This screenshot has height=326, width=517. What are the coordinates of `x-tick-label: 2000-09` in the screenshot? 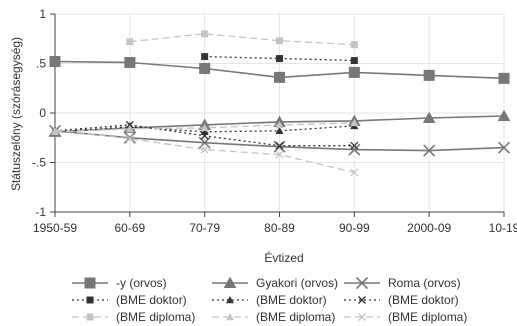 It's located at (429, 228).